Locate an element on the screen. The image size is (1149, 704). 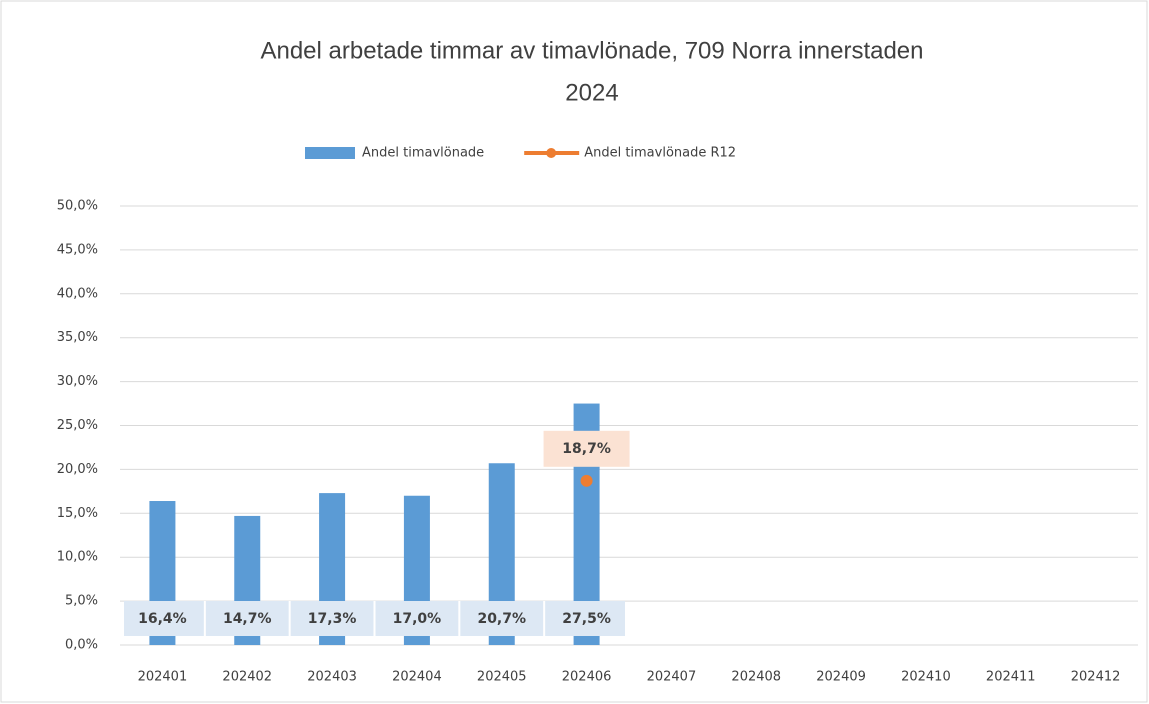
y-tick-label: 30,0% is located at coordinates (77, 381).